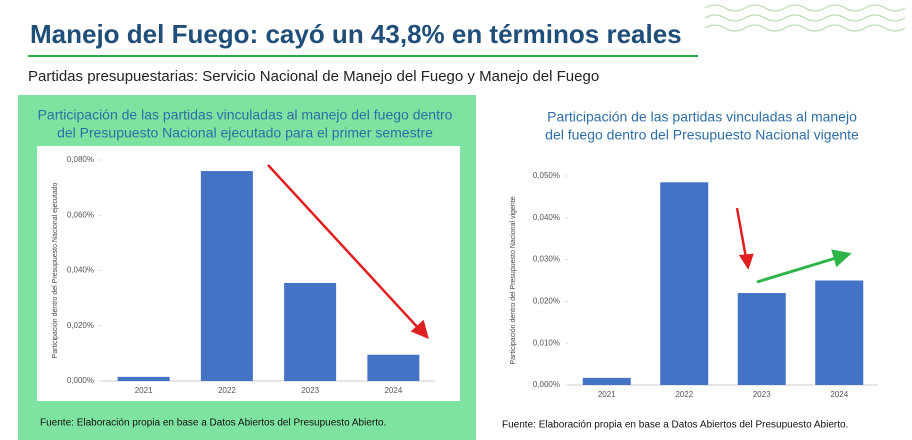 This screenshot has width=912, height=440. Describe the element at coordinates (546, 259) in the screenshot. I see `y-tick-label: 0,030%` at that location.